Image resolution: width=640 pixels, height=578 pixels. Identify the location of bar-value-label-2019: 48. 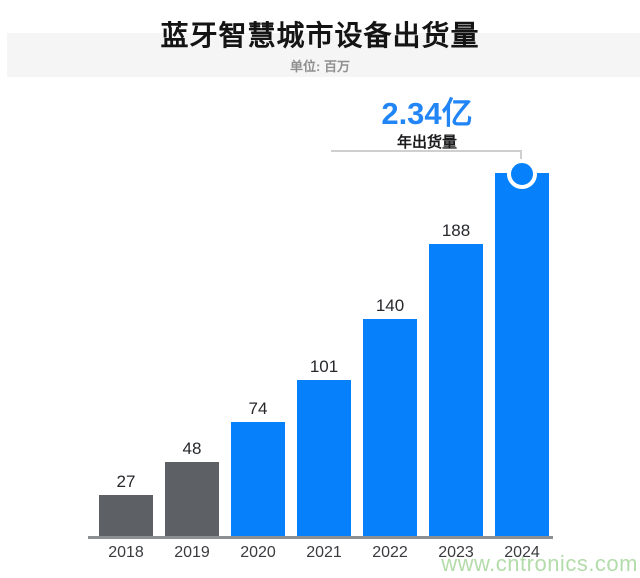
(192, 448).